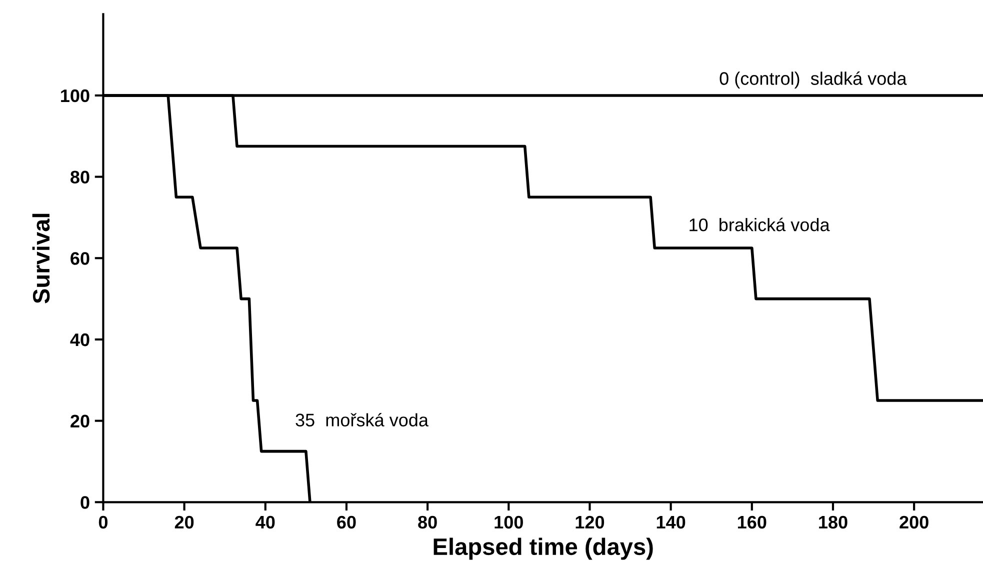  I want to click on x-tick-label: 160, so click(752, 522).